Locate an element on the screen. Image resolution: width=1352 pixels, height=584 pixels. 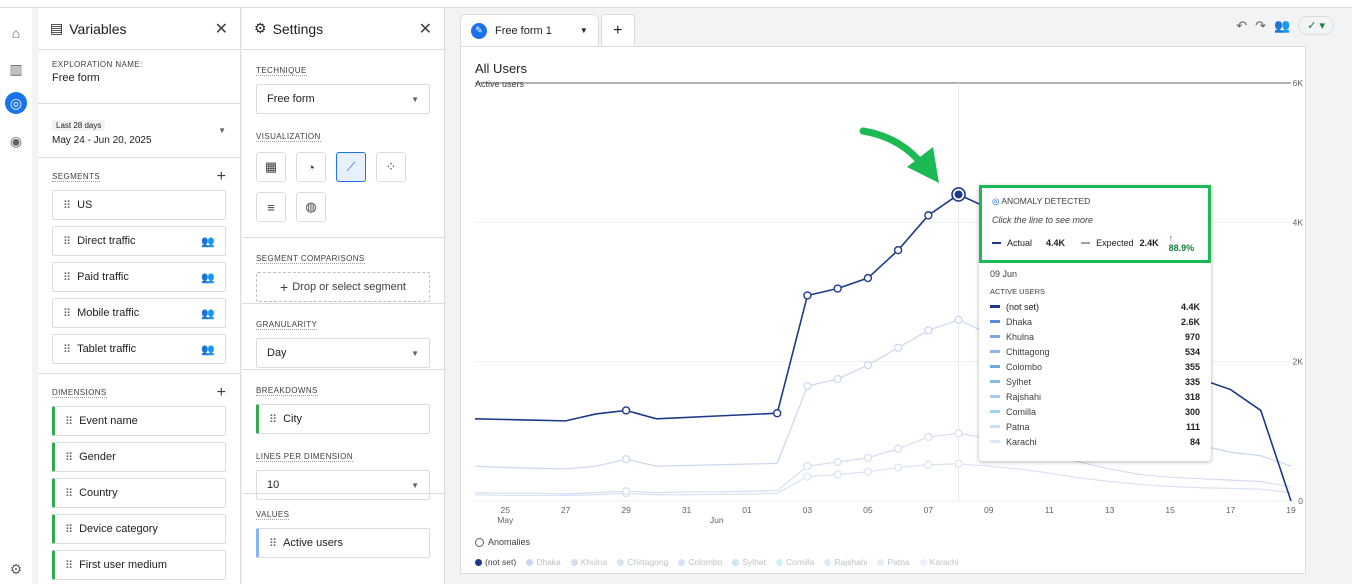
tooltip-row-label: Colombo is located at coordinates (1024, 366).